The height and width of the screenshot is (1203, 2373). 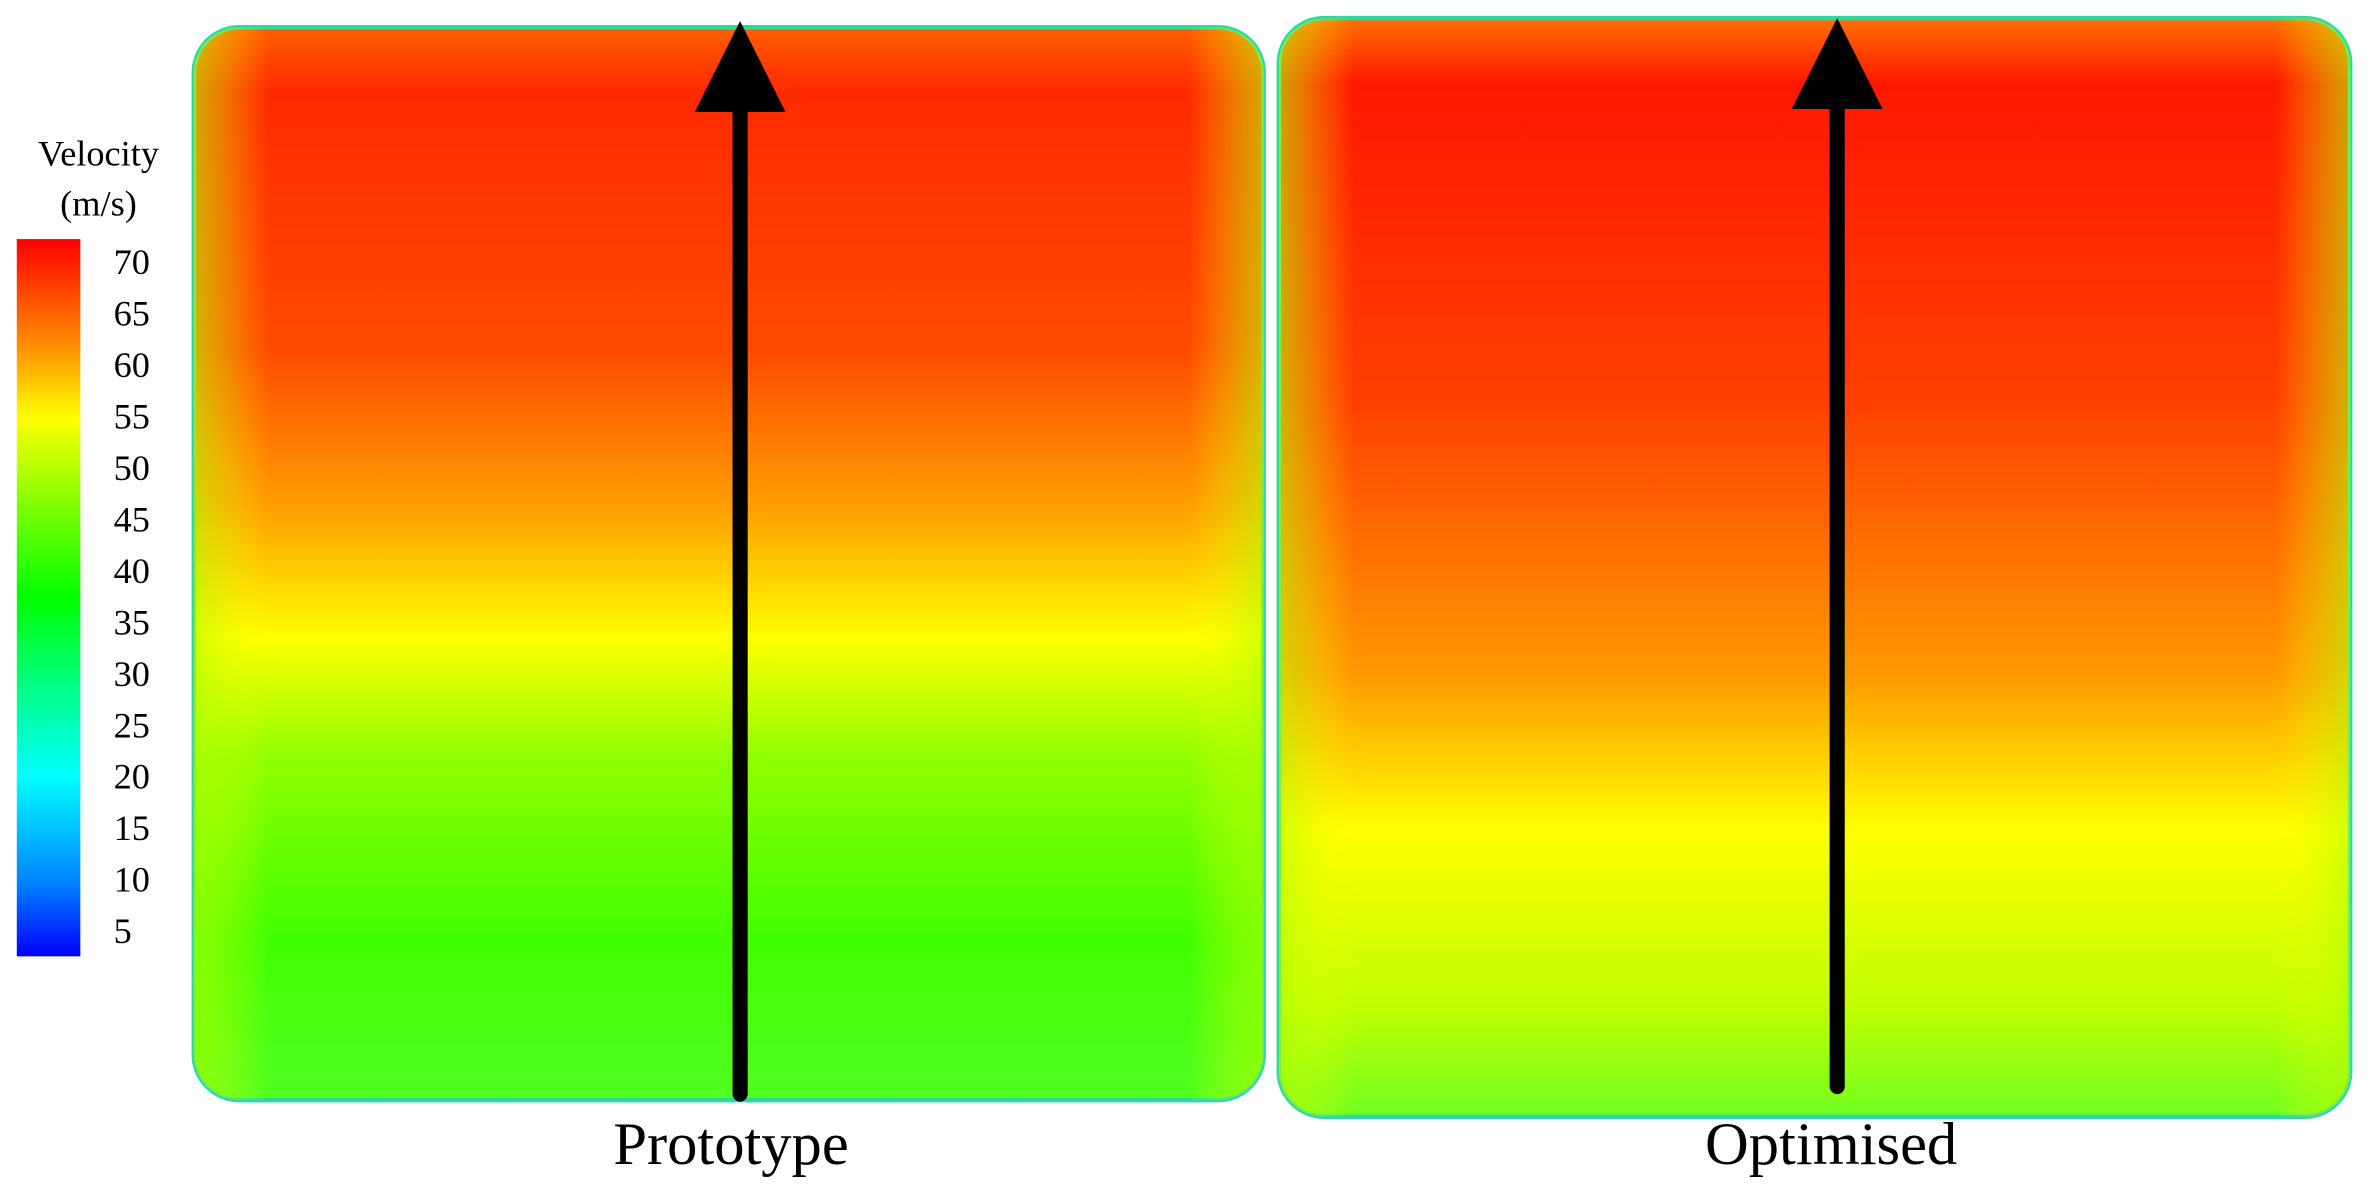 I want to click on panel-title: Prototype, so click(x=730, y=1144).